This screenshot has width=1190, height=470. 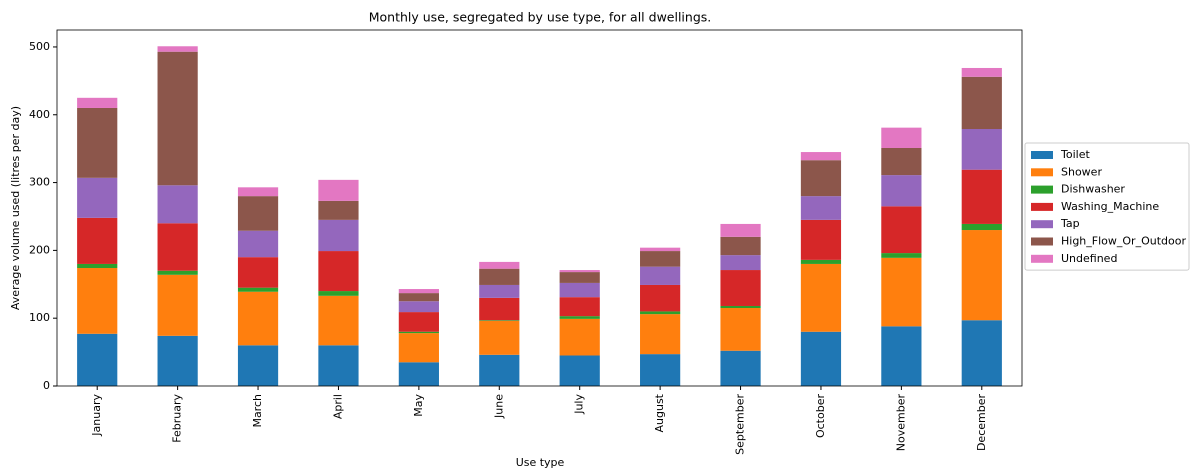 I want to click on legend-label: Dishwasher, so click(x=1093, y=189).